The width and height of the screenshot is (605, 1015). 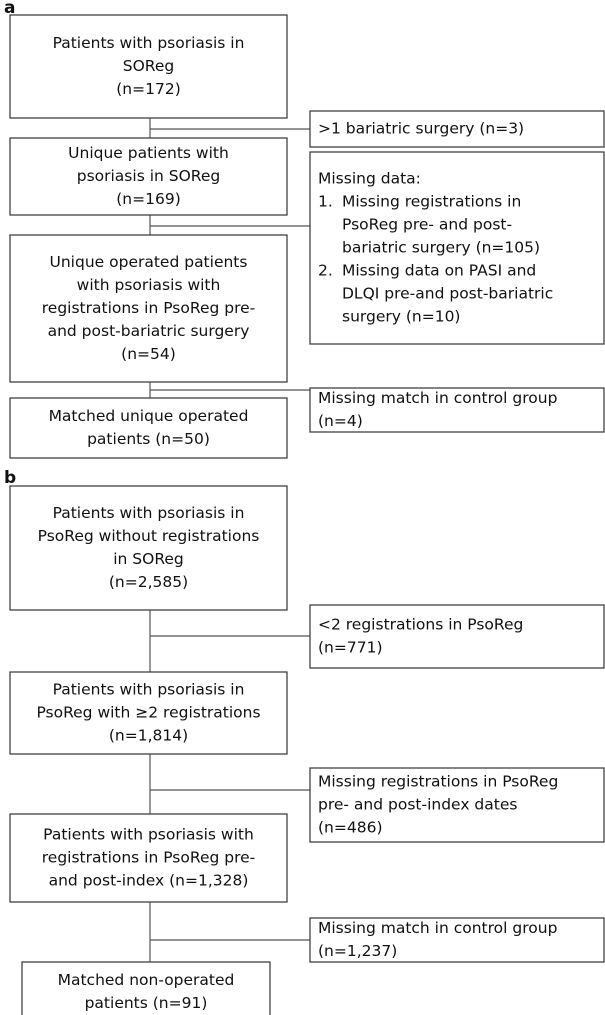 What do you see at coordinates (325, 202) in the screenshot?
I see `item-number: 1.` at bounding box center [325, 202].